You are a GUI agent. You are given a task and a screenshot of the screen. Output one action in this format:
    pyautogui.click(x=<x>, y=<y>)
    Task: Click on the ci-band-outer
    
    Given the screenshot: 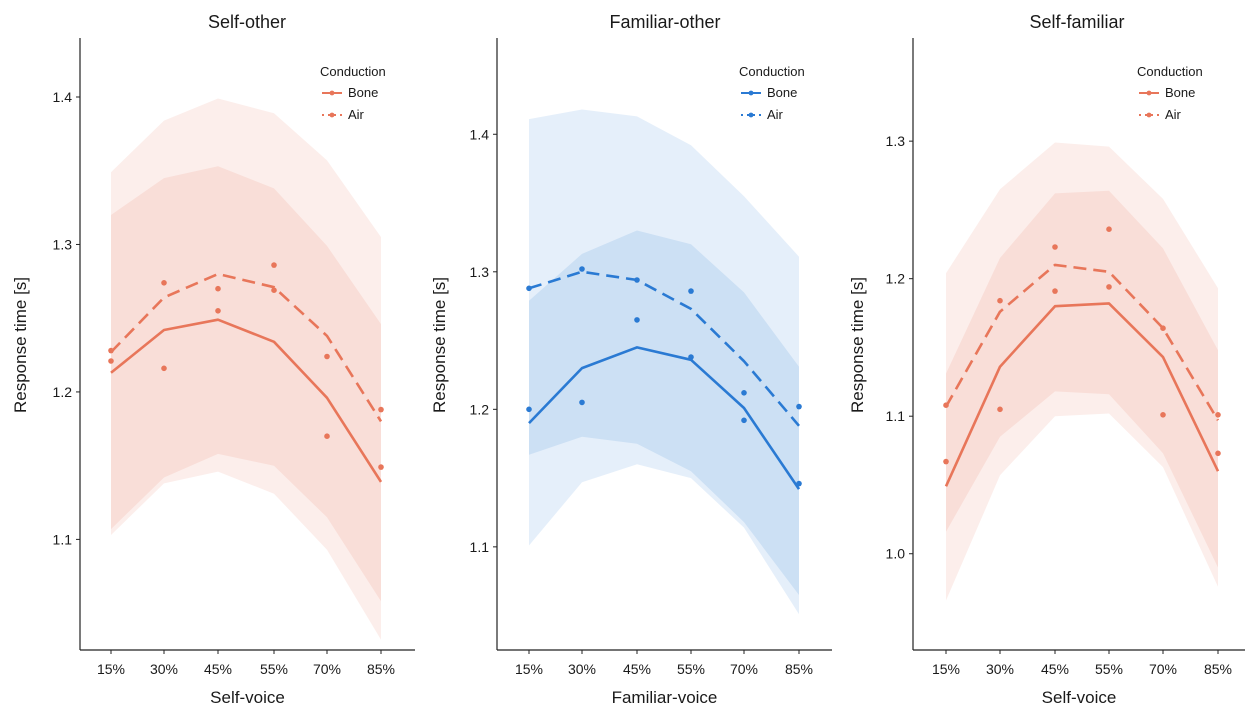 What is the action you would take?
    pyautogui.click(x=1082, y=371)
    